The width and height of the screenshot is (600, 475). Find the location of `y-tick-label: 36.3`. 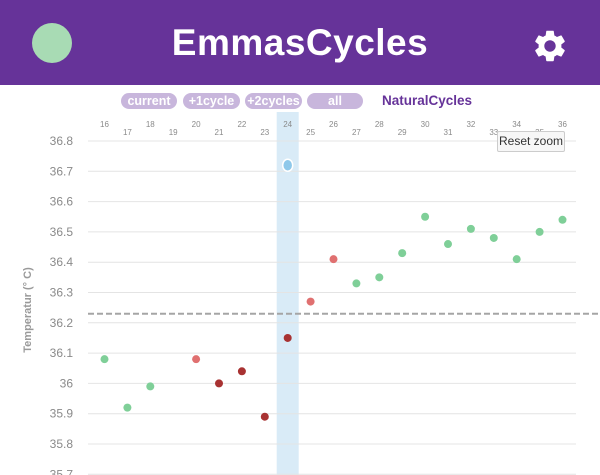

y-tick-label: 36.3 is located at coordinates (62, 293).